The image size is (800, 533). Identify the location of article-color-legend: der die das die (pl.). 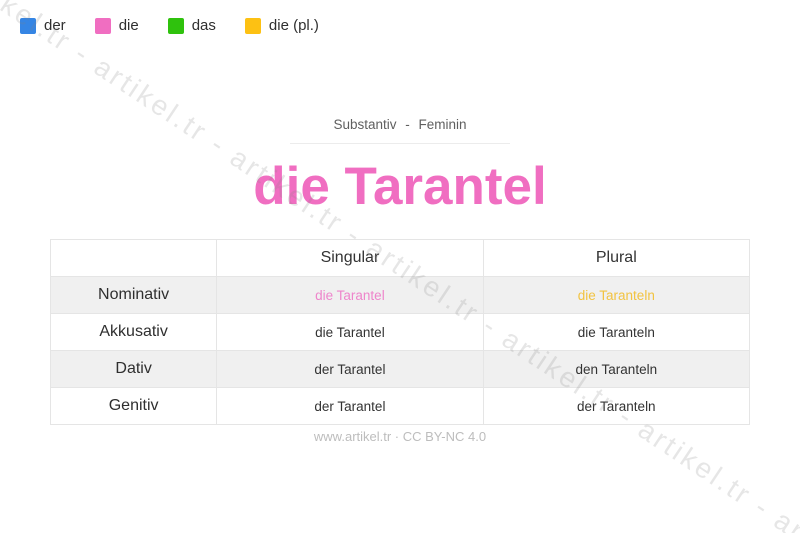
(169, 25).